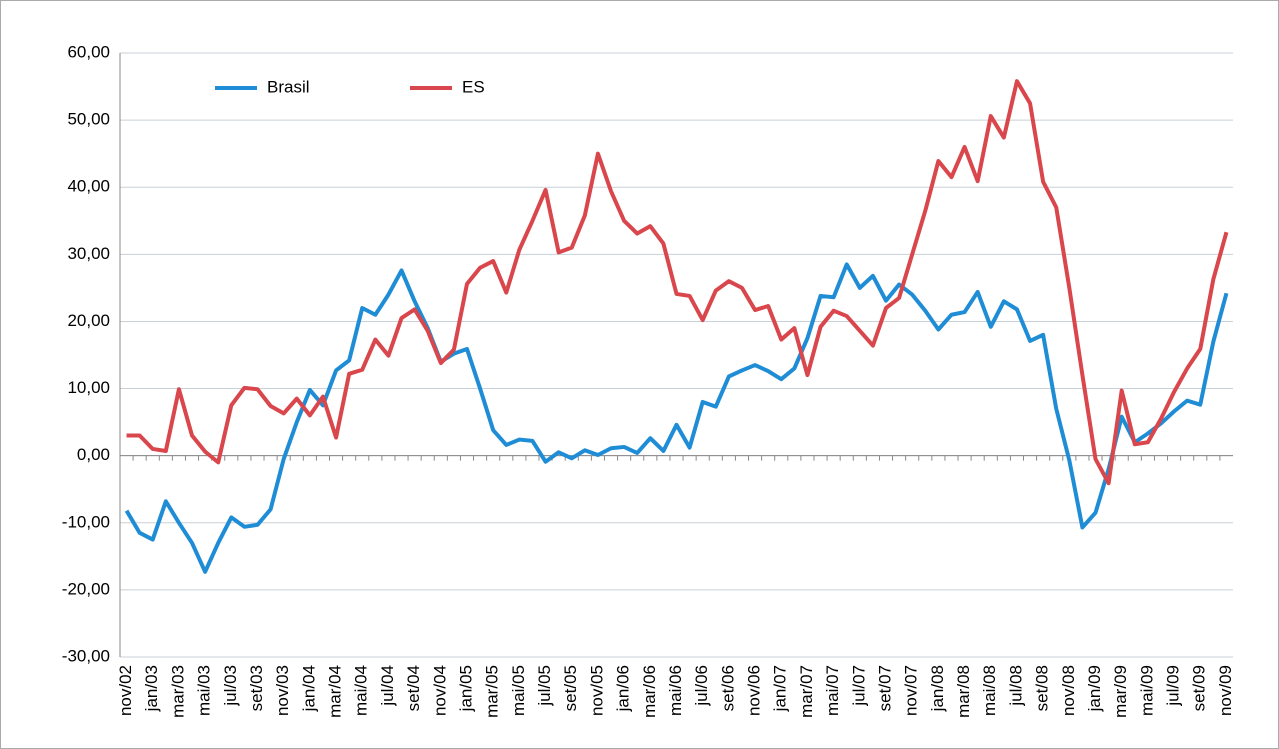  I want to click on x-tick-label: set/04, so click(413, 688).